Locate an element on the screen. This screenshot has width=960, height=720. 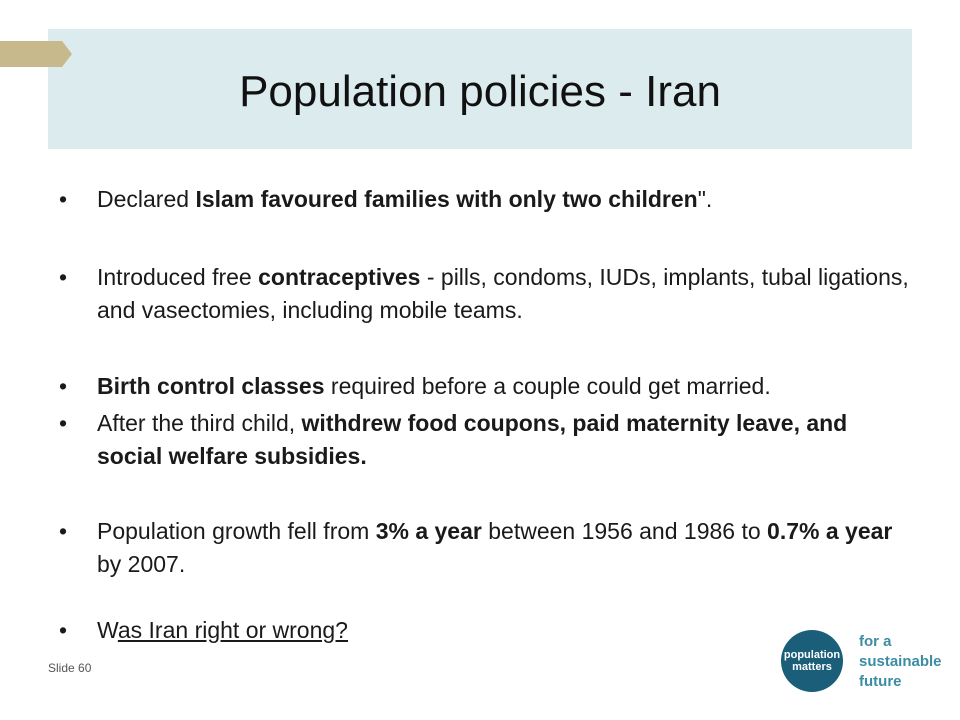
slide-title: Population policies - Iran is located at coordinates (480, 91).